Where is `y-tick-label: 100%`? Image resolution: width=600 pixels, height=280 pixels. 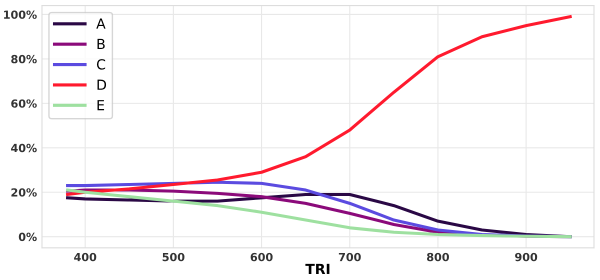
y-tick-label: 100% is located at coordinates (20, 14).